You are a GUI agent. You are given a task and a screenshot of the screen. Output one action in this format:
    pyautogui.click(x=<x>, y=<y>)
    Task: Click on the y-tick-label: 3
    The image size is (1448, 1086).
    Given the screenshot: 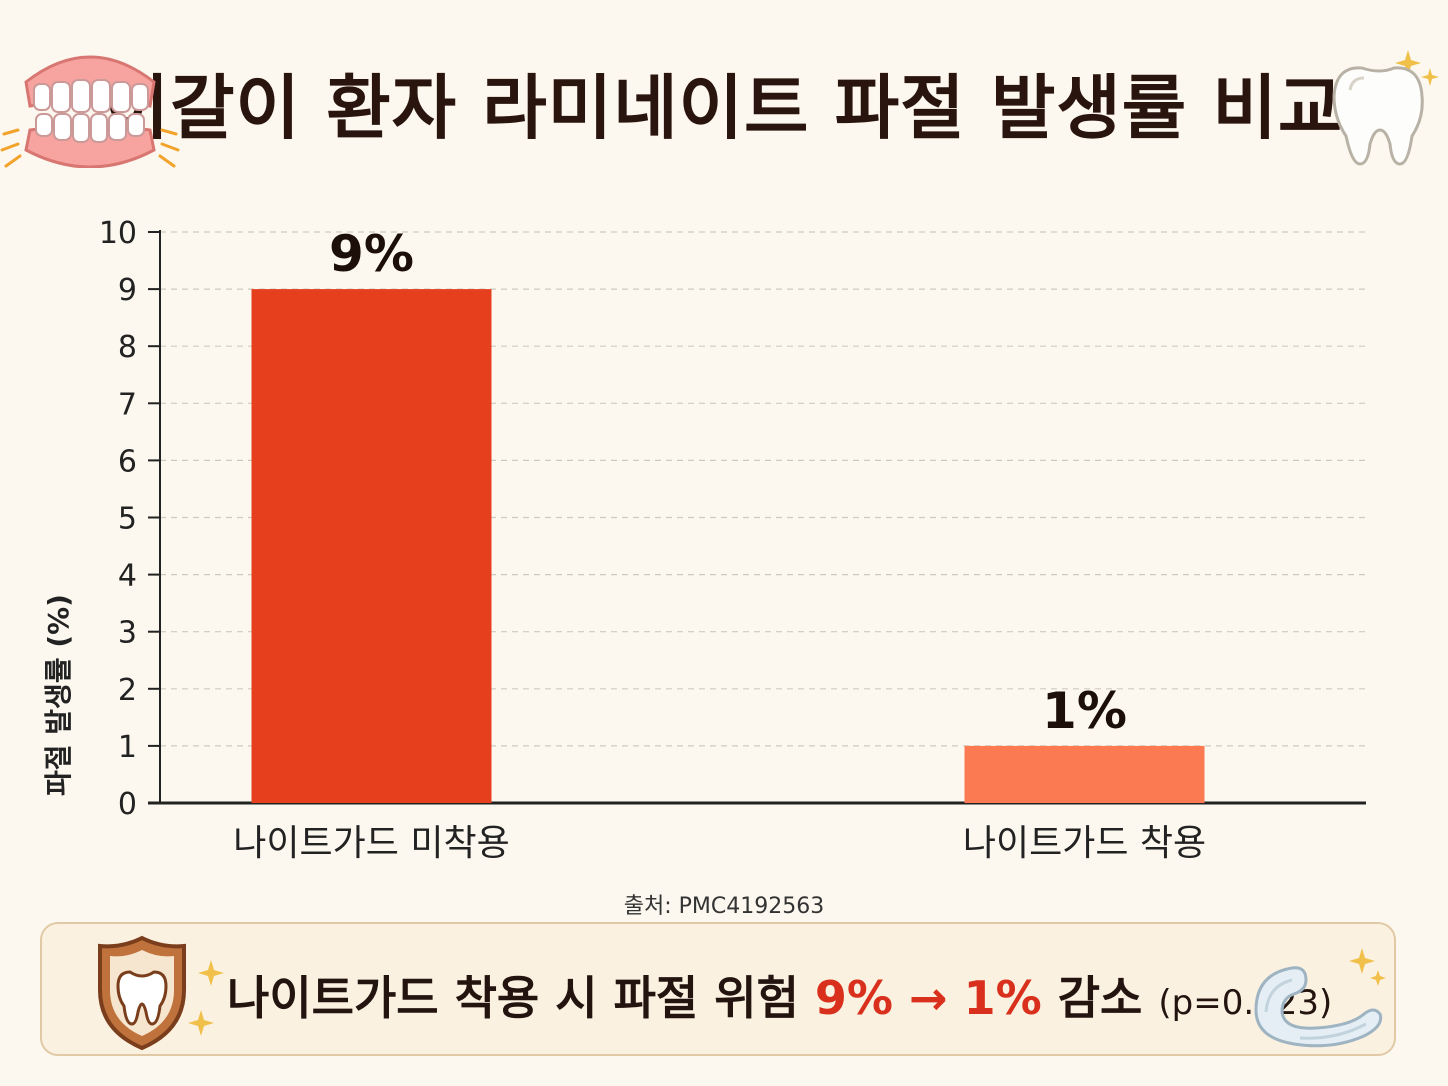 What is the action you would take?
    pyautogui.click(x=127, y=633)
    